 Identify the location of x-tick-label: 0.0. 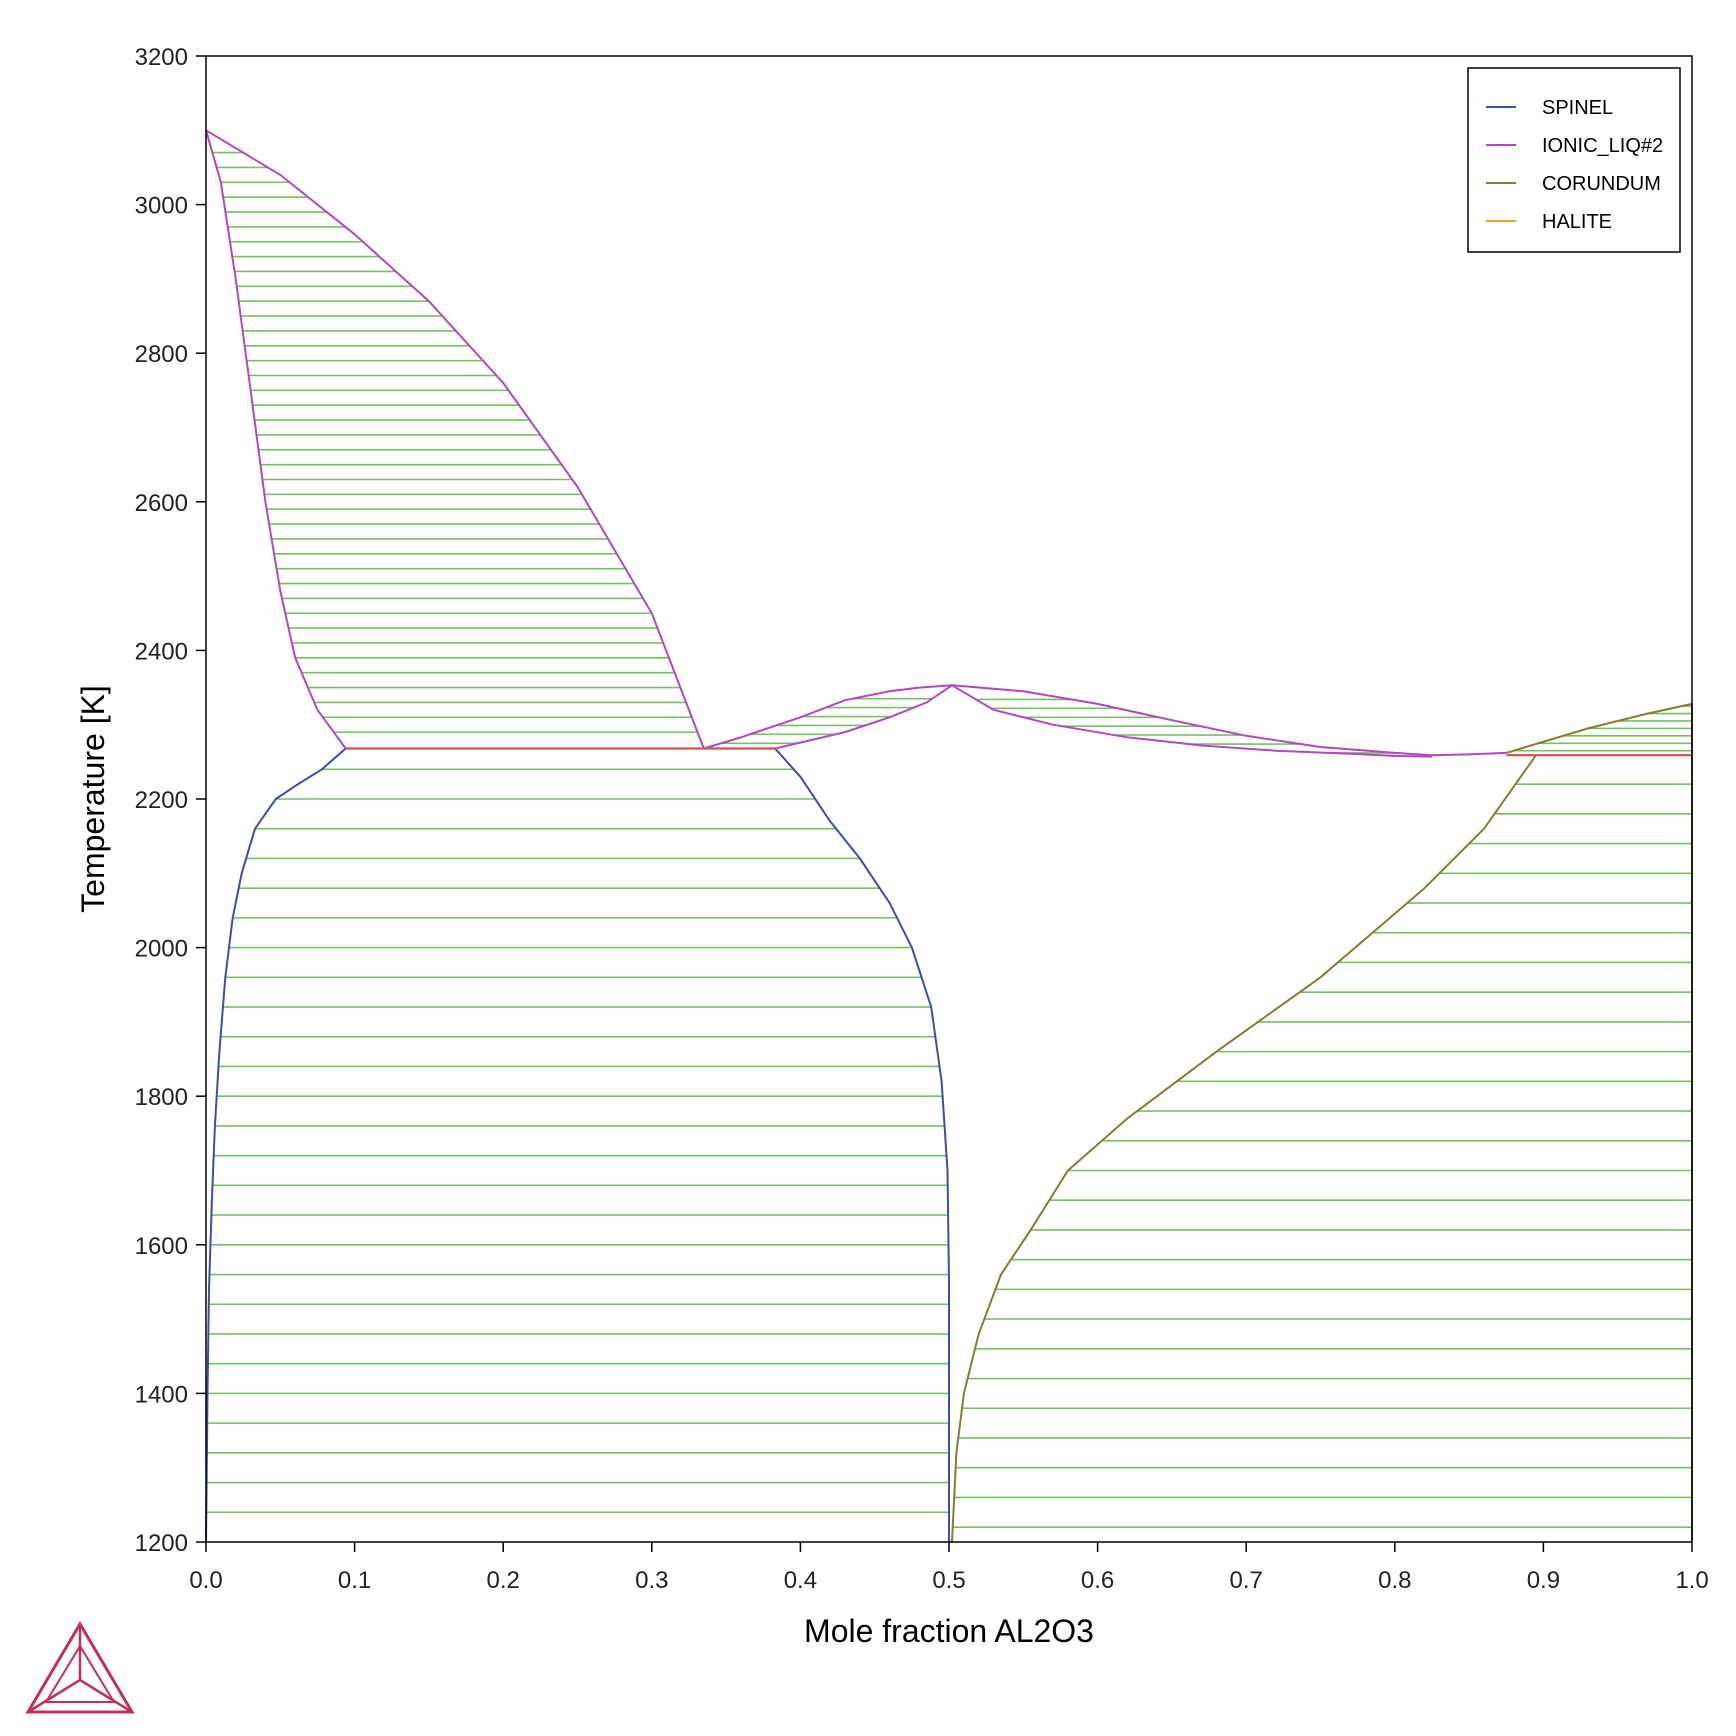
(205, 1580).